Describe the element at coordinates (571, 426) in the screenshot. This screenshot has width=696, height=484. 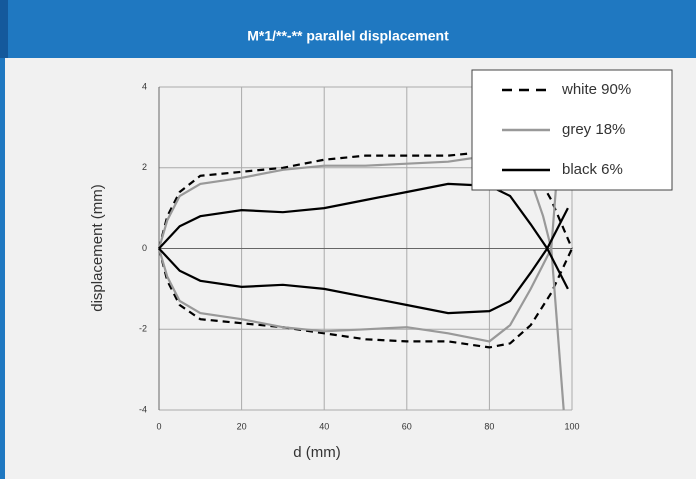
I see `x-tick-label: 100` at that location.